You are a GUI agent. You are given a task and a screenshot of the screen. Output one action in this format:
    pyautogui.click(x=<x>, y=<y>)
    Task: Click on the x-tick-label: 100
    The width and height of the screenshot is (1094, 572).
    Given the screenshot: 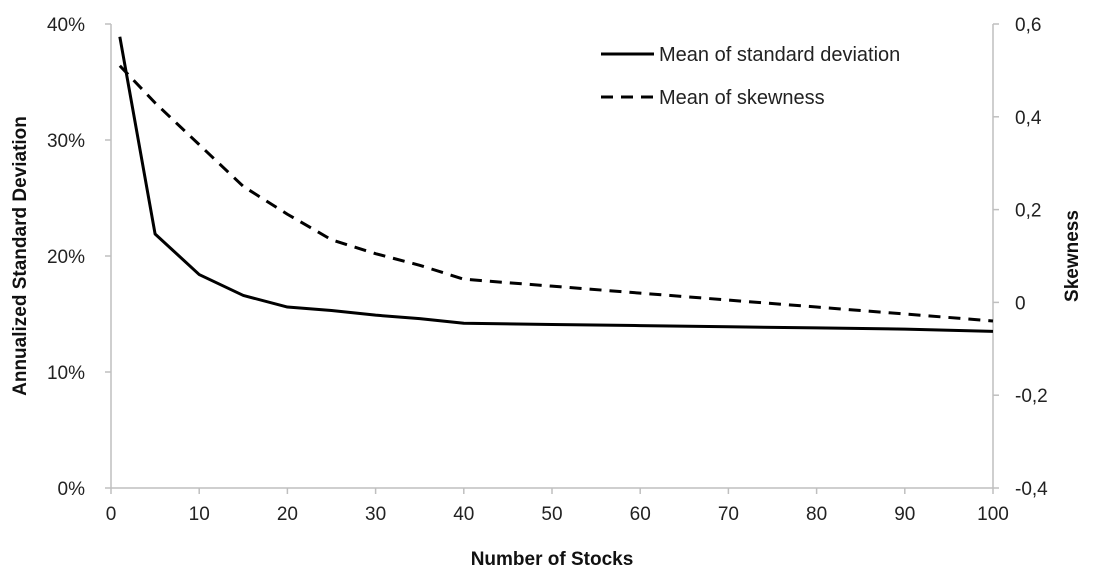 What is the action you would take?
    pyautogui.click(x=993, y=514)
    